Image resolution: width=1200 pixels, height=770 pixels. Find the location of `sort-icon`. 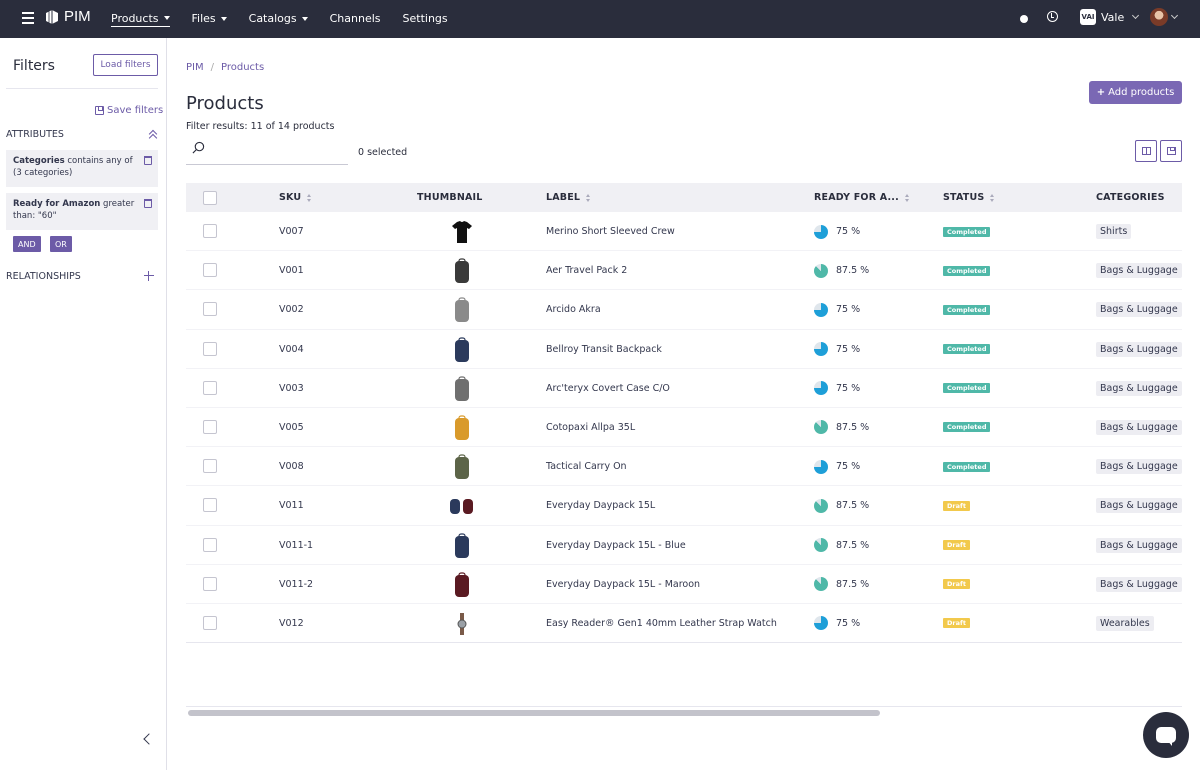

sort-icon is located at coordinates (907, 197).